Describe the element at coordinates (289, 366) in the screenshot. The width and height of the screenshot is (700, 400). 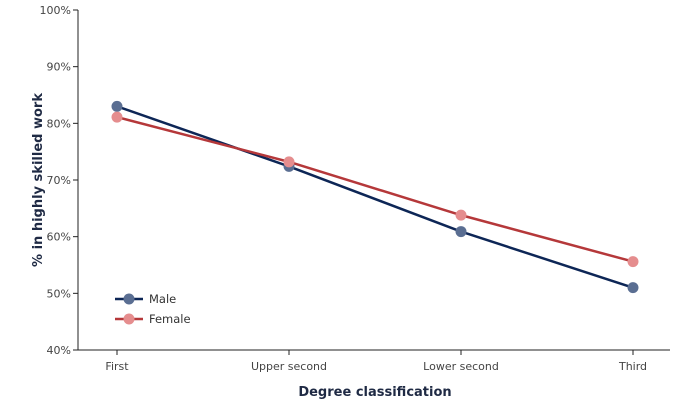
I see `x-tick-label: Upper second` at that location.